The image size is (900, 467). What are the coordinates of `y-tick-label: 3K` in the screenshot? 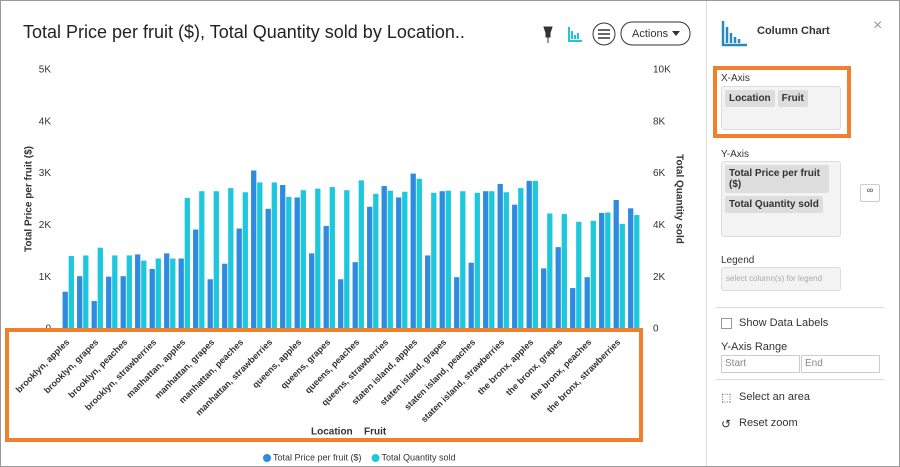 It's located at (45, 173).